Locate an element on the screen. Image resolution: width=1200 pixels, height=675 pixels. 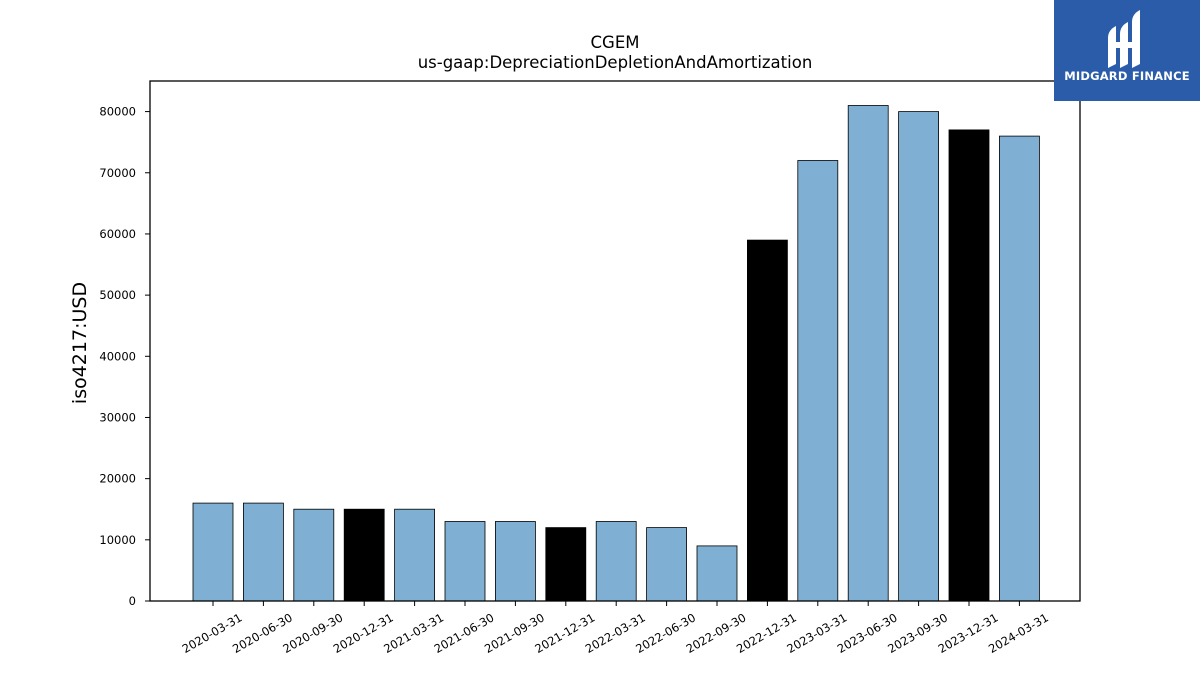
y-tick-label: 20000 is located at coordinates (117, 479).